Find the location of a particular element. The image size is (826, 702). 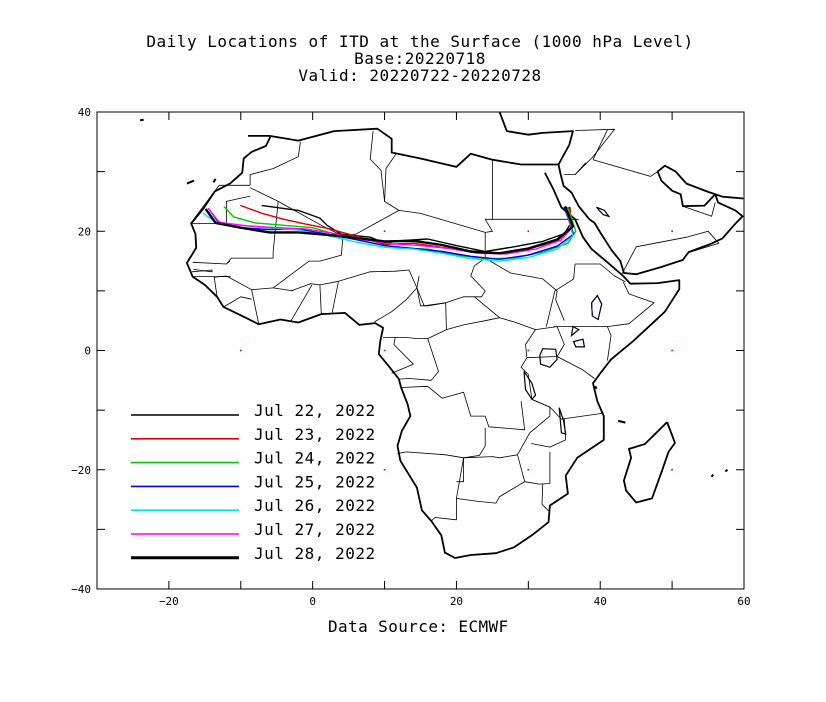

x-tick-label: 20 is located at coordinates (456, 601).